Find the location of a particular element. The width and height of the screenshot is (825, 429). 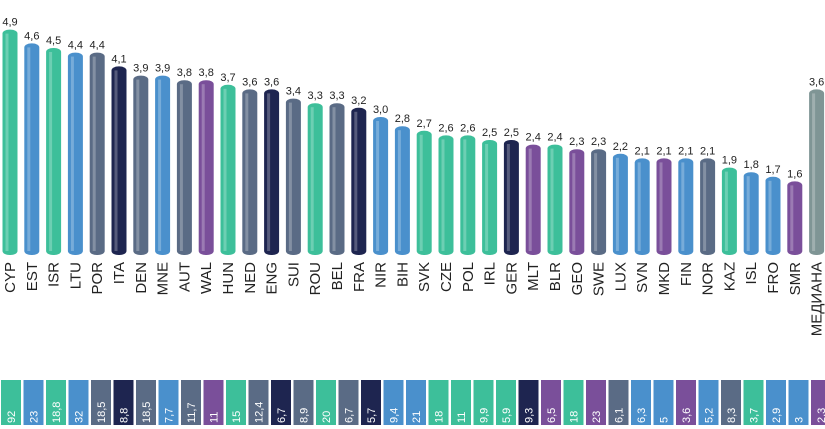

category-label: NOR is located at coordinates (708, 279).